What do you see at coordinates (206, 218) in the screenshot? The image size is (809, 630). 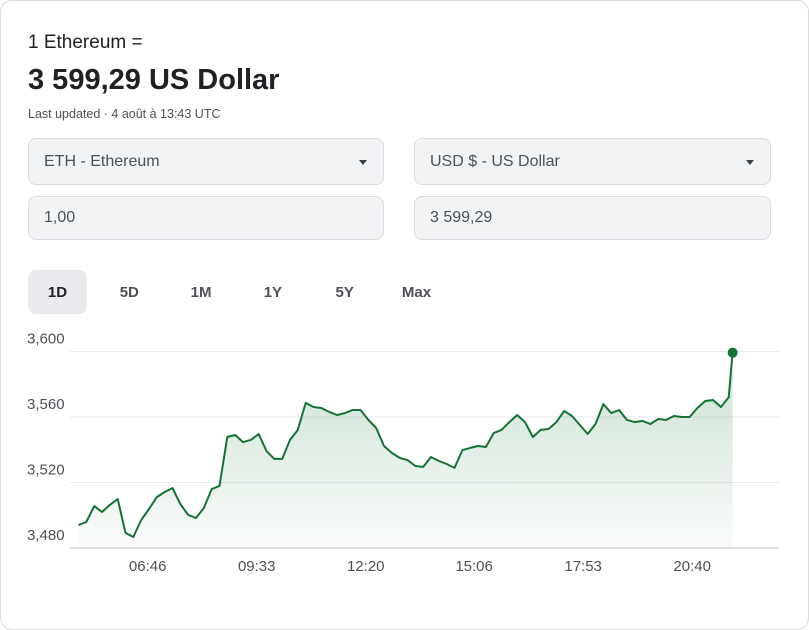 I see `from-input: 1,00` at bounding box center [206, 218].